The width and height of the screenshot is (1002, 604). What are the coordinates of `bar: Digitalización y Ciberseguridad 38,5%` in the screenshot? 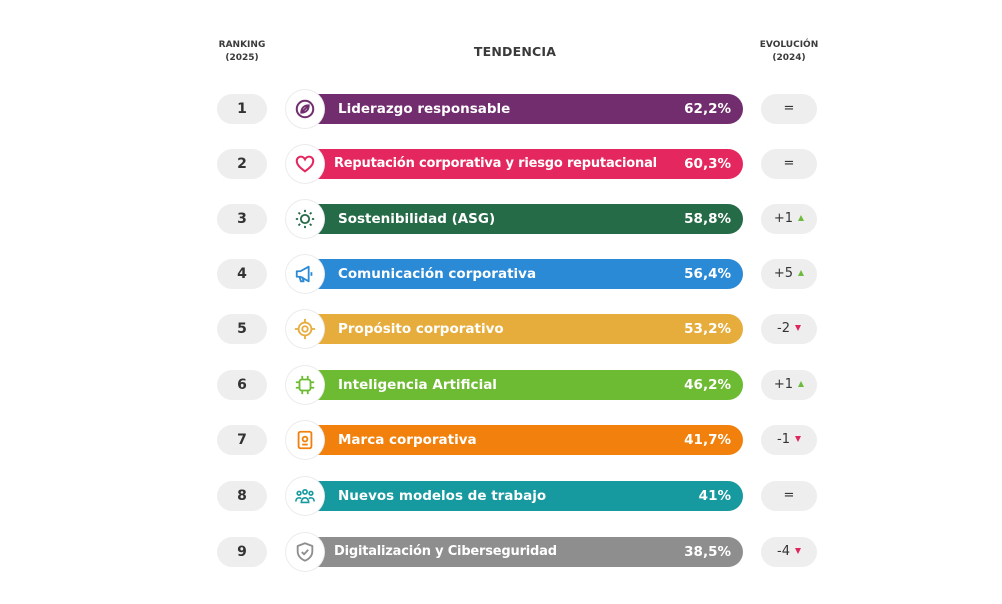 It's located at (521, 552).